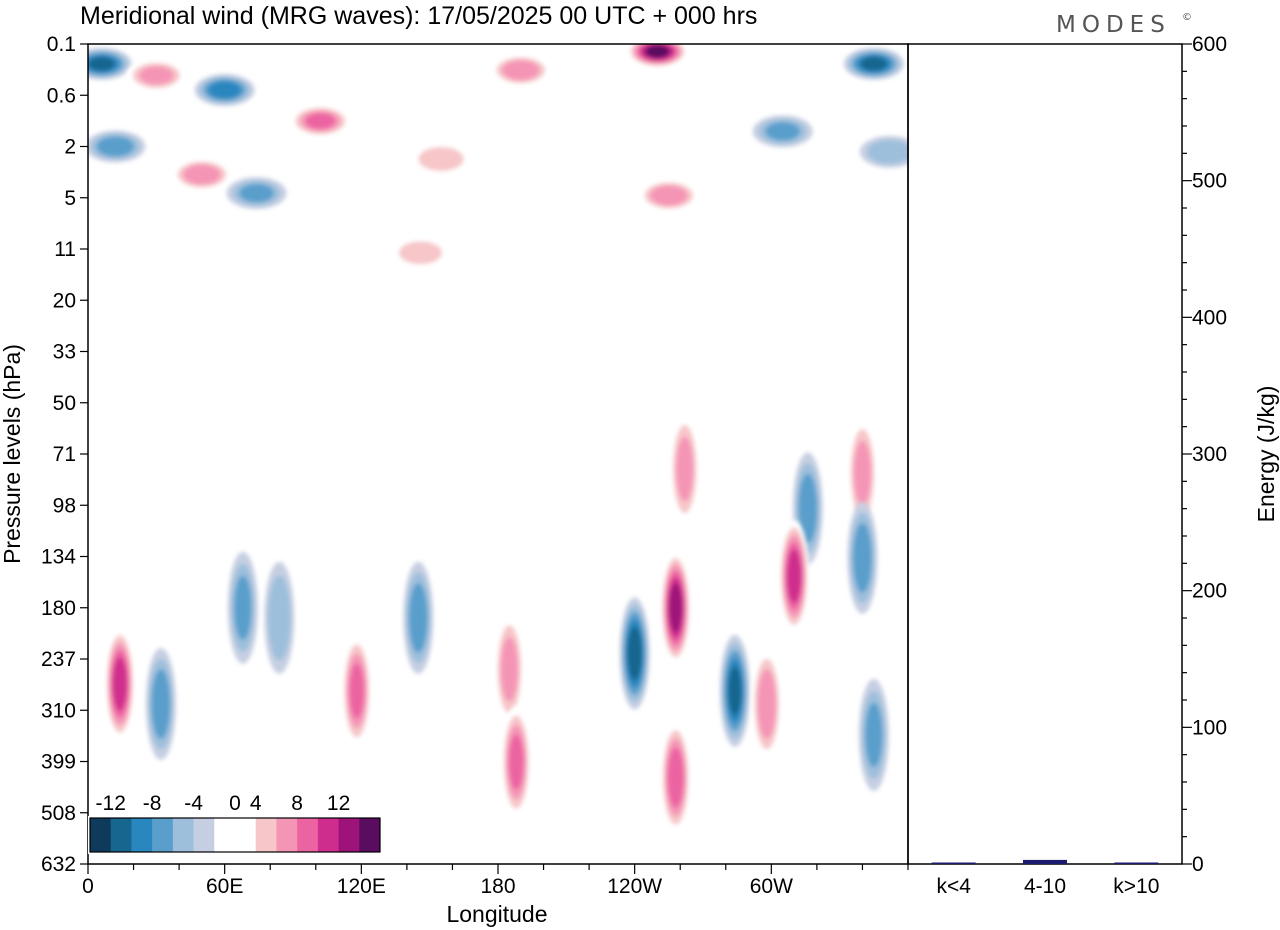 The height and width of the screenshot is (930, 1280). I want to click on y-tick-label: 0.1, so click(61, 44).